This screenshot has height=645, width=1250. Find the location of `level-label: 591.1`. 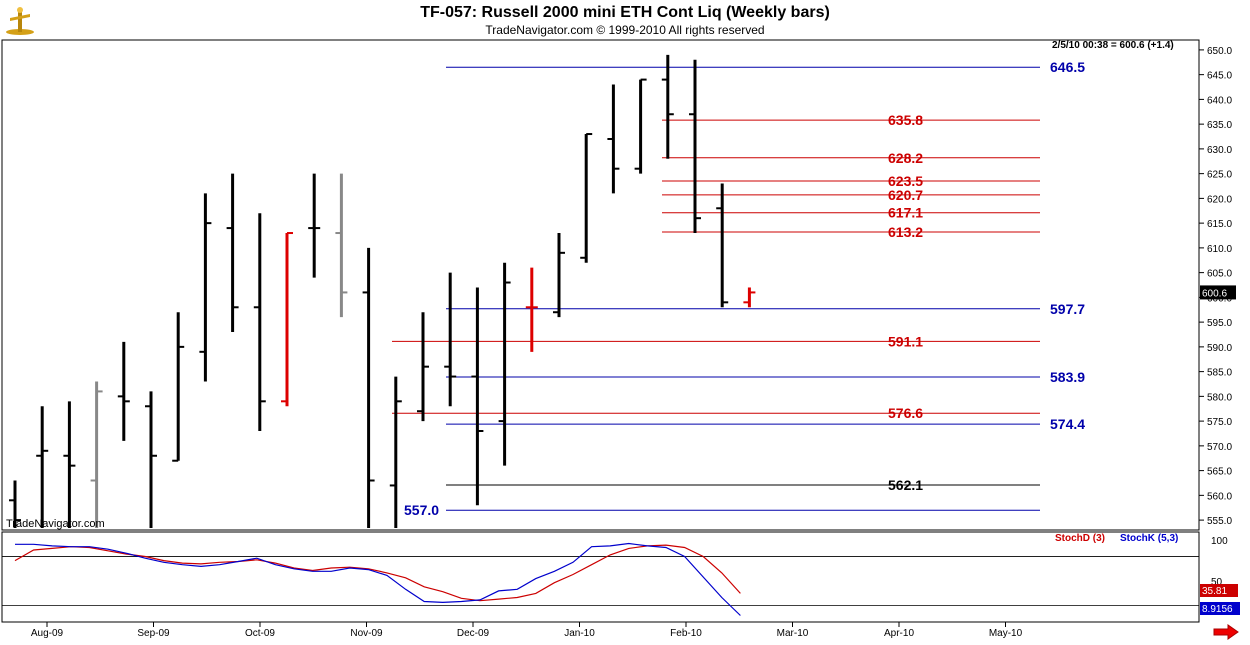

level-label: 591.1 is located at coordinates (905, 341).